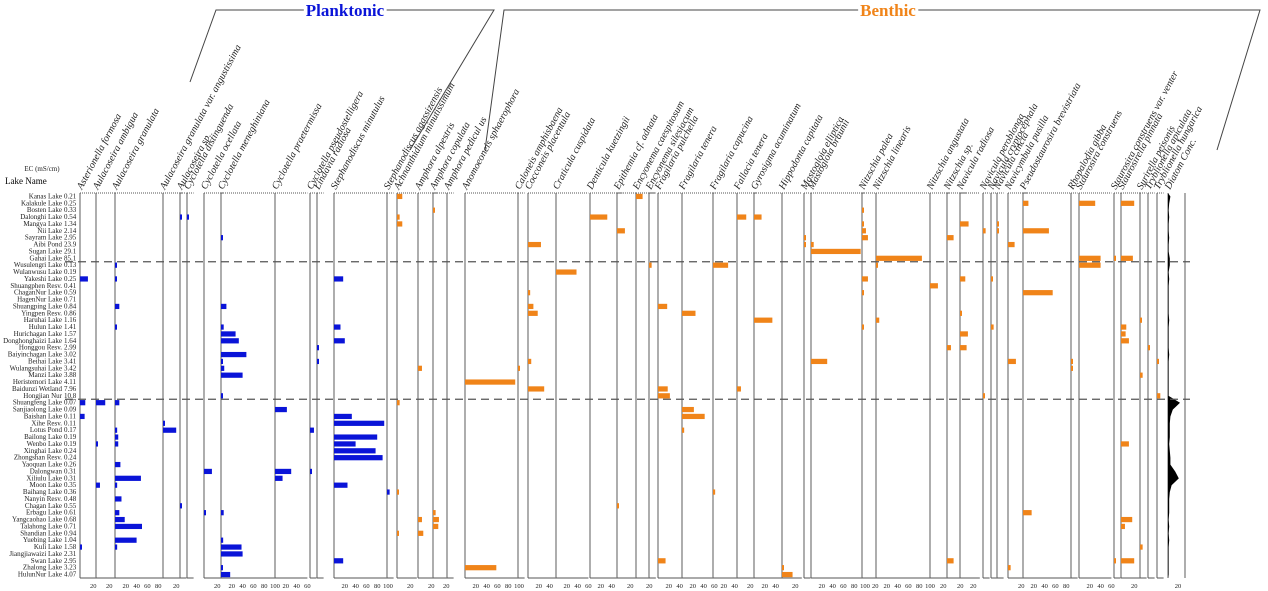 The image size is (1268, 591). What do you see at coordinates (38, 293) in the screenshot?
I see `lake-name: ChaganNur Lake` at bounding box center [38, 293].